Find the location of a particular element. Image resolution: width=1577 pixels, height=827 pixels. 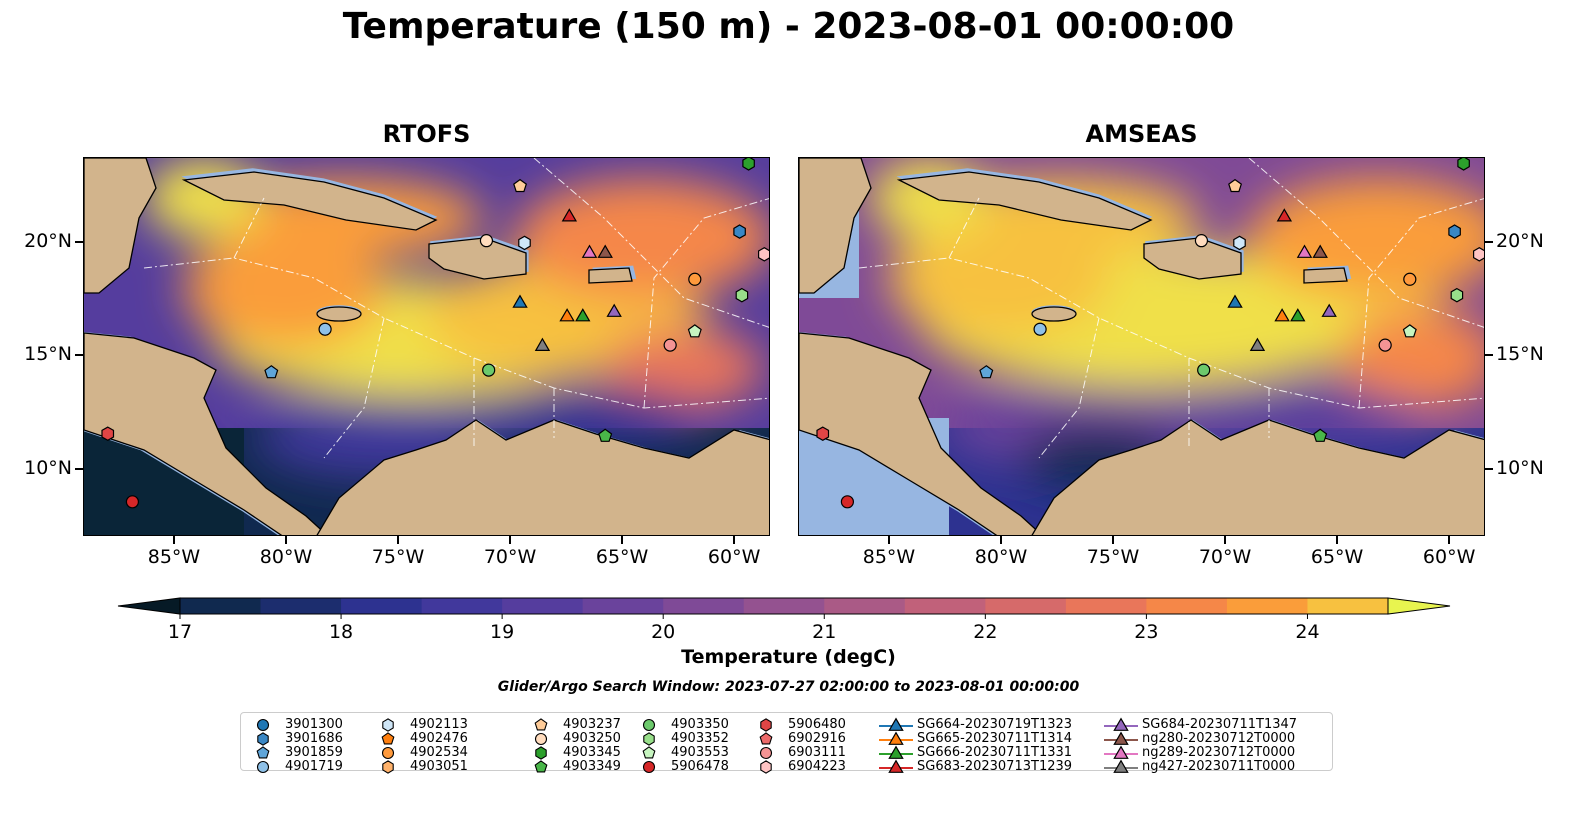

legend-label: 4902534 is located at coordinates (439, 752).